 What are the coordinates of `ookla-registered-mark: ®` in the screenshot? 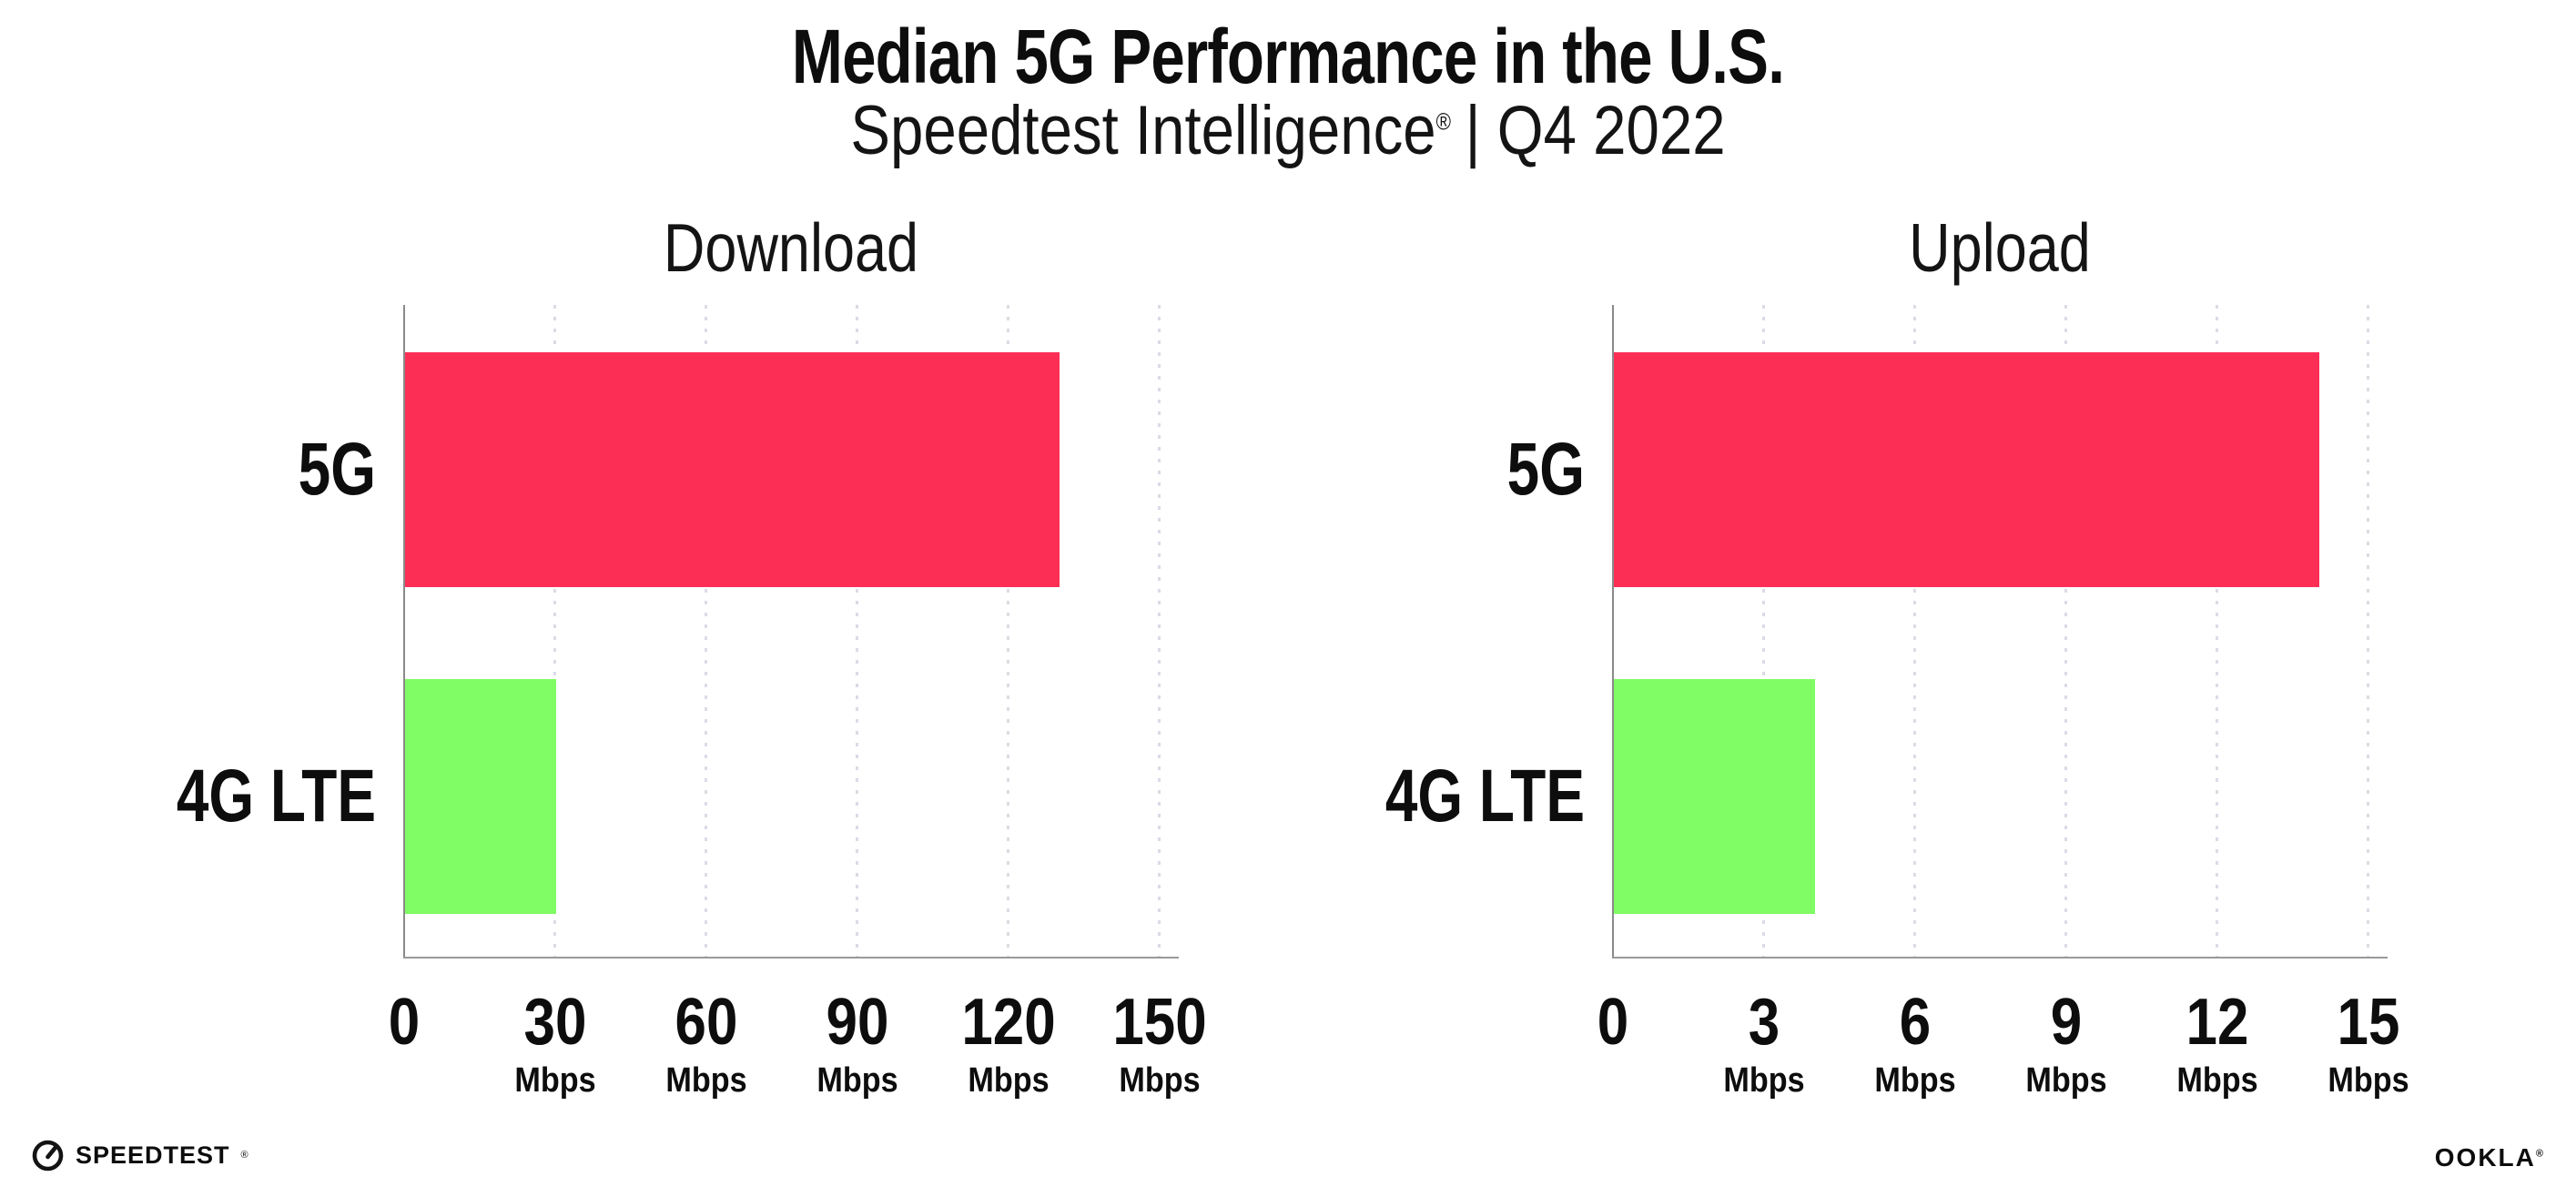 It's located at (2540, 1154).